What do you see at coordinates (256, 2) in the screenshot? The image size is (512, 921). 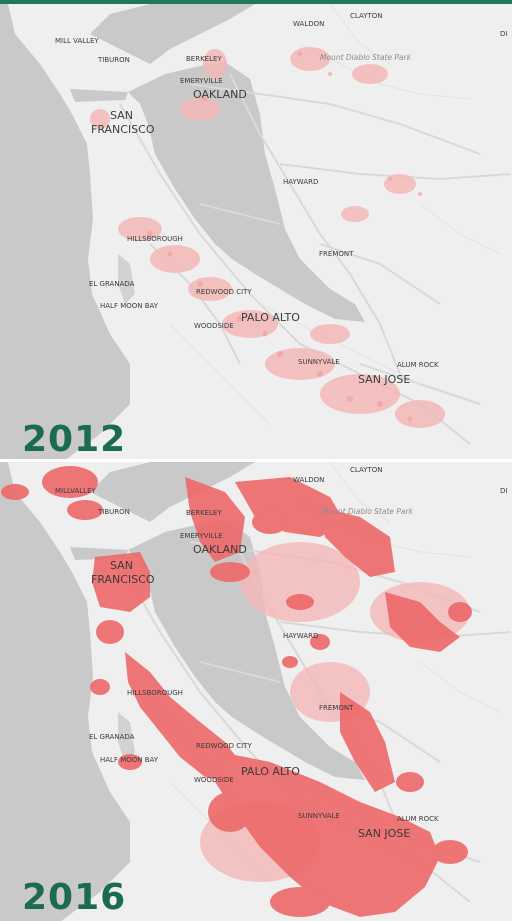 I see `accent-bar` at bounding box center [256, 2].